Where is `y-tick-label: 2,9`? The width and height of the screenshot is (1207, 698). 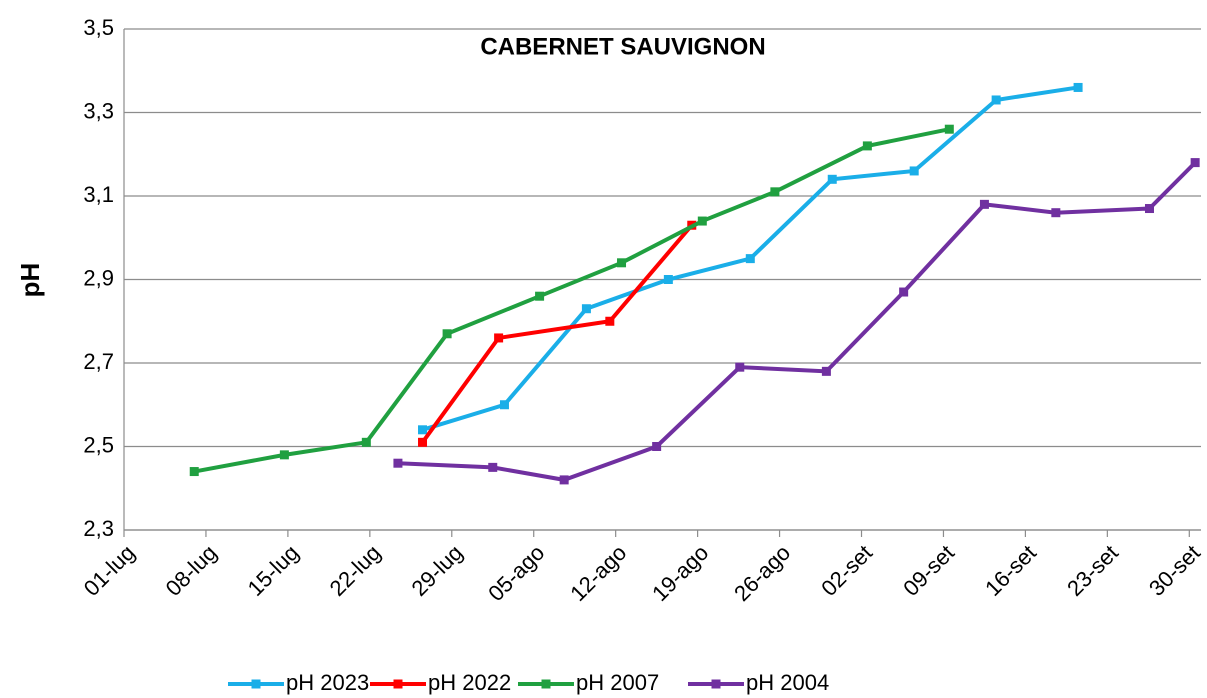
y-tick-label: 2,9 is located at coordinates (98, 277).